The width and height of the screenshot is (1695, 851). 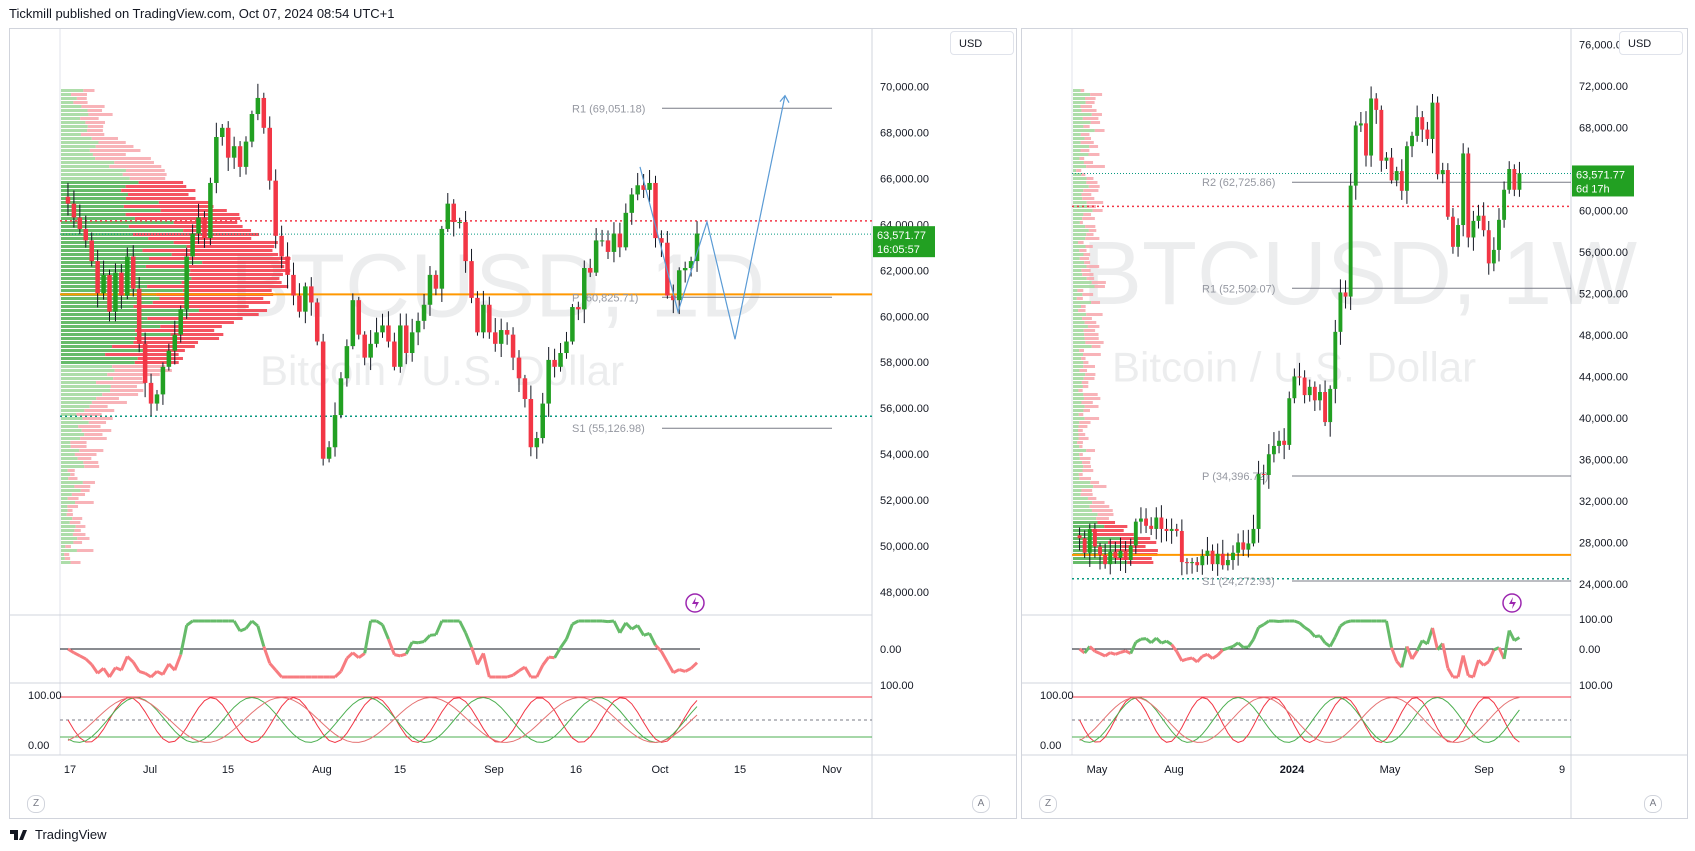 I want to click on time-tick-label: Sep, so click(x=494, y=770).